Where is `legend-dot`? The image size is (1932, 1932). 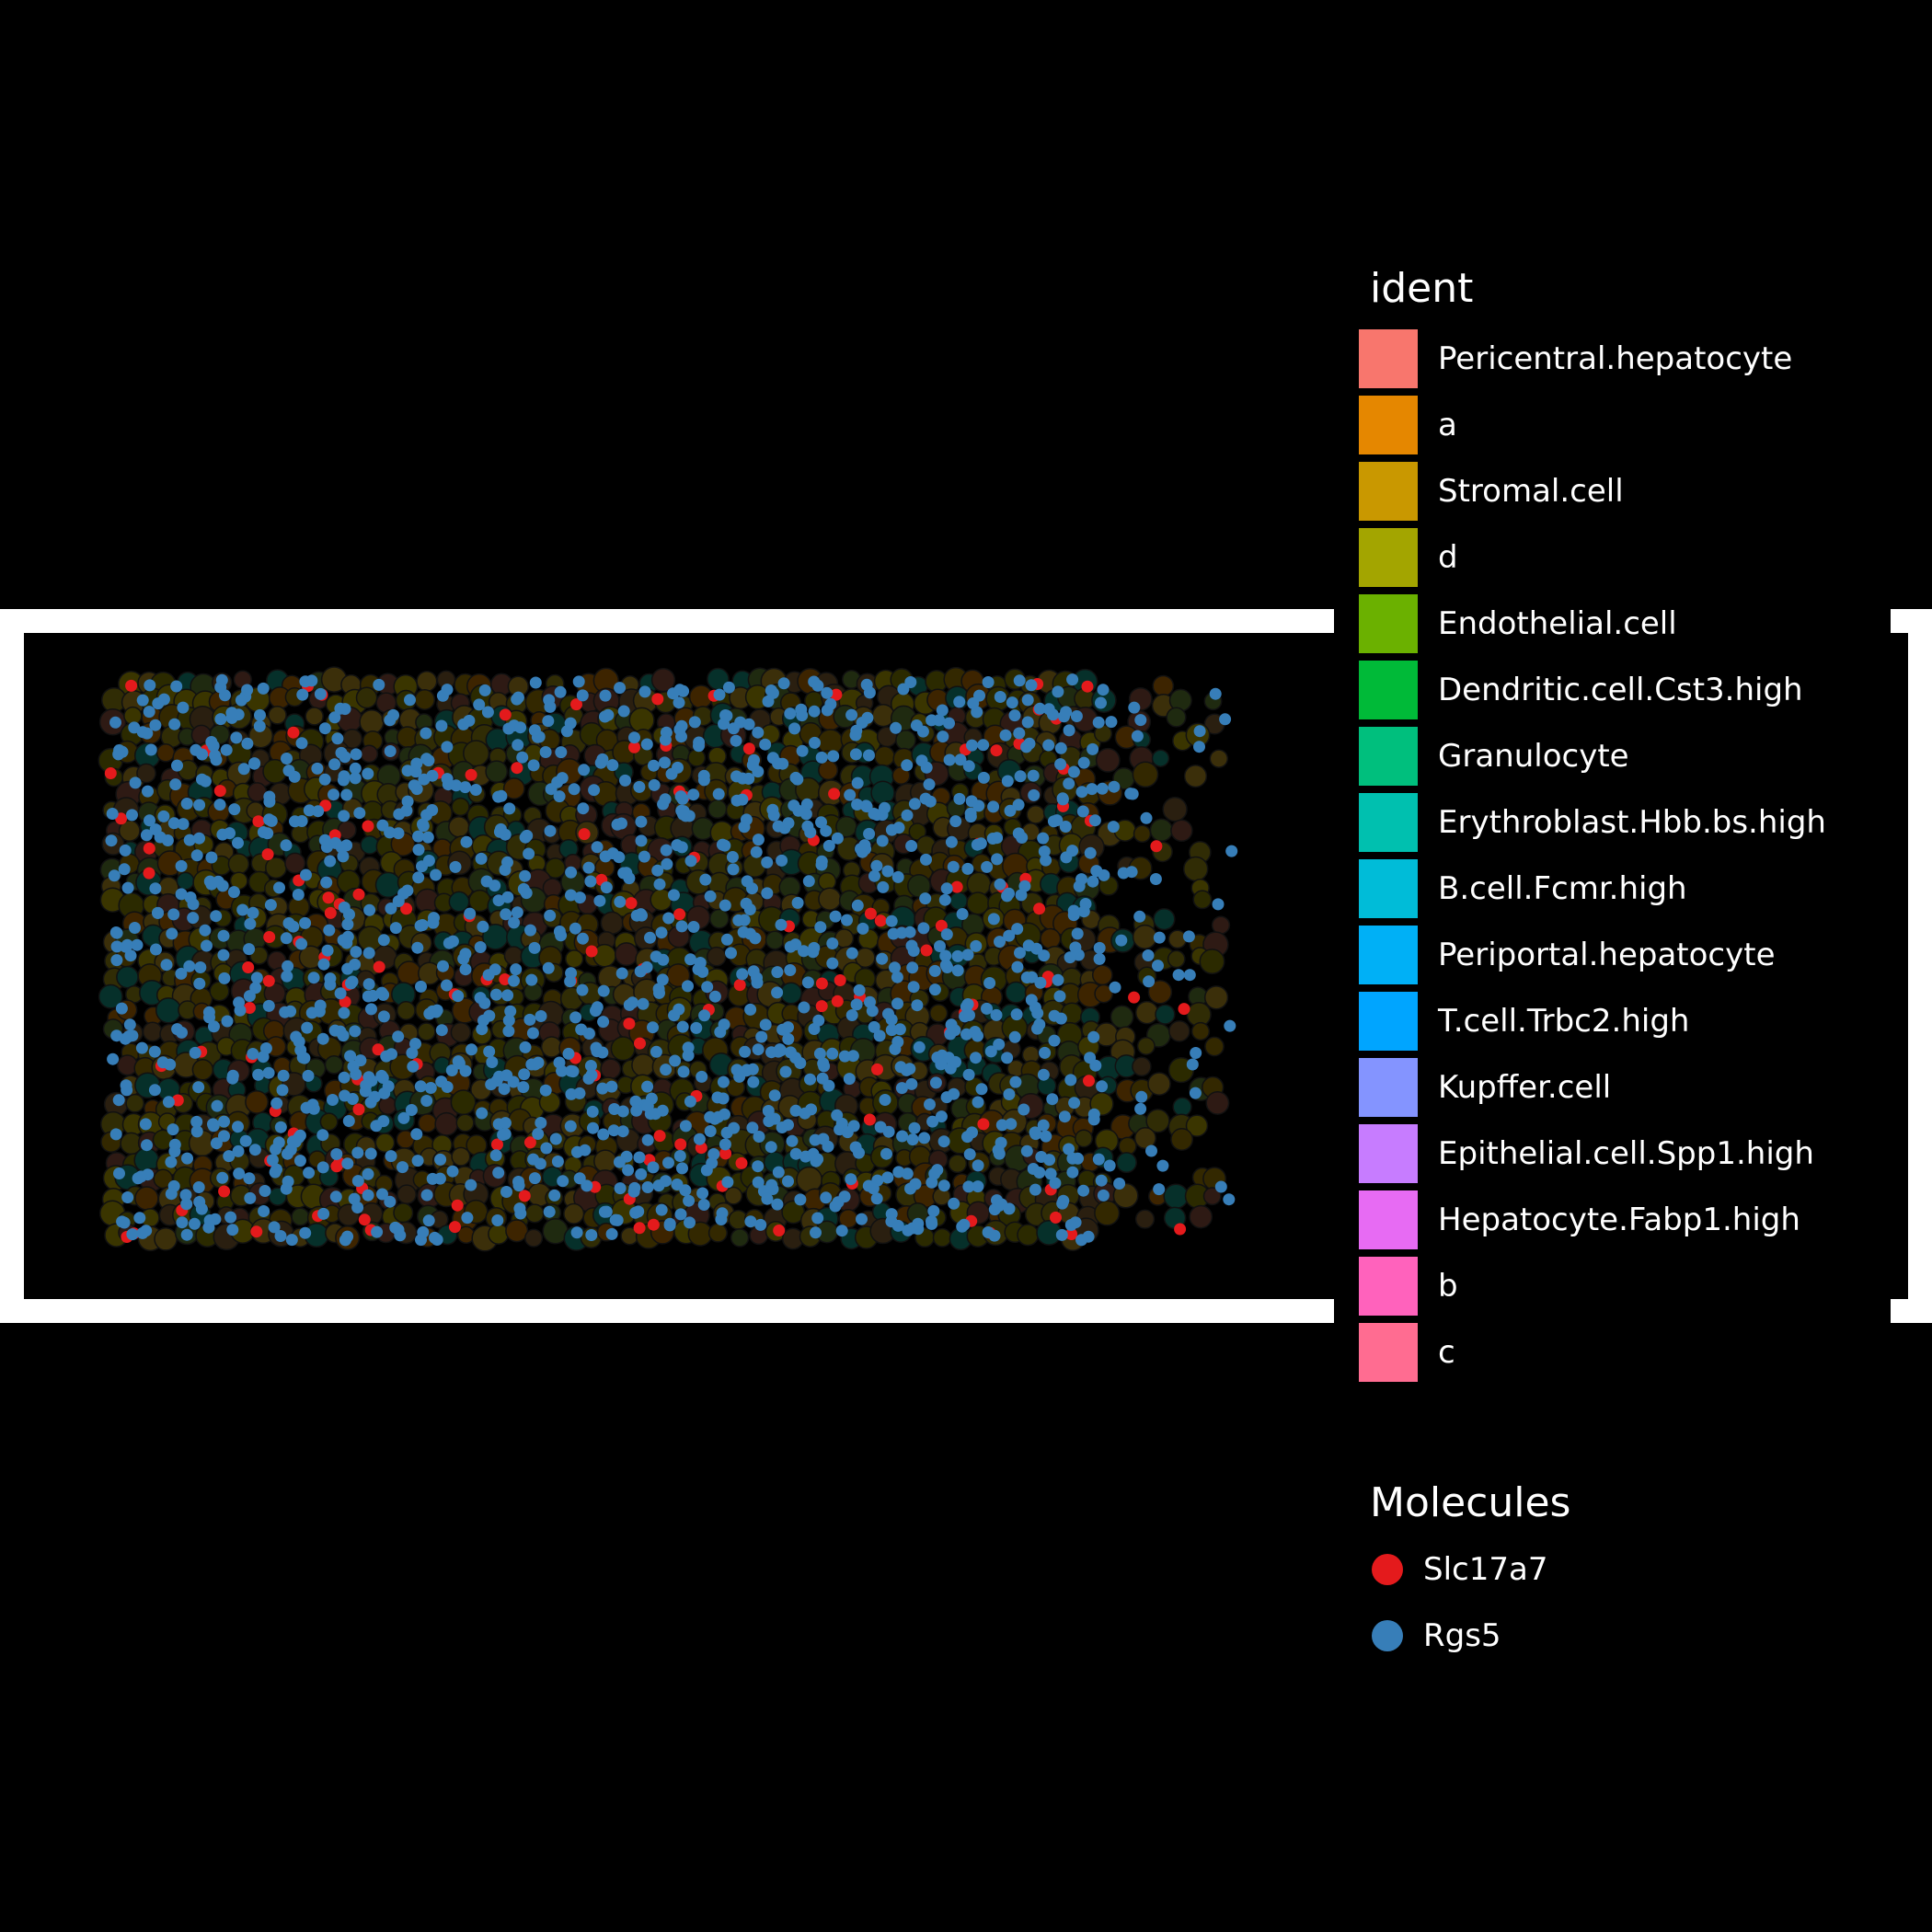
legend-dot is located at coordinates (1387, 1569).